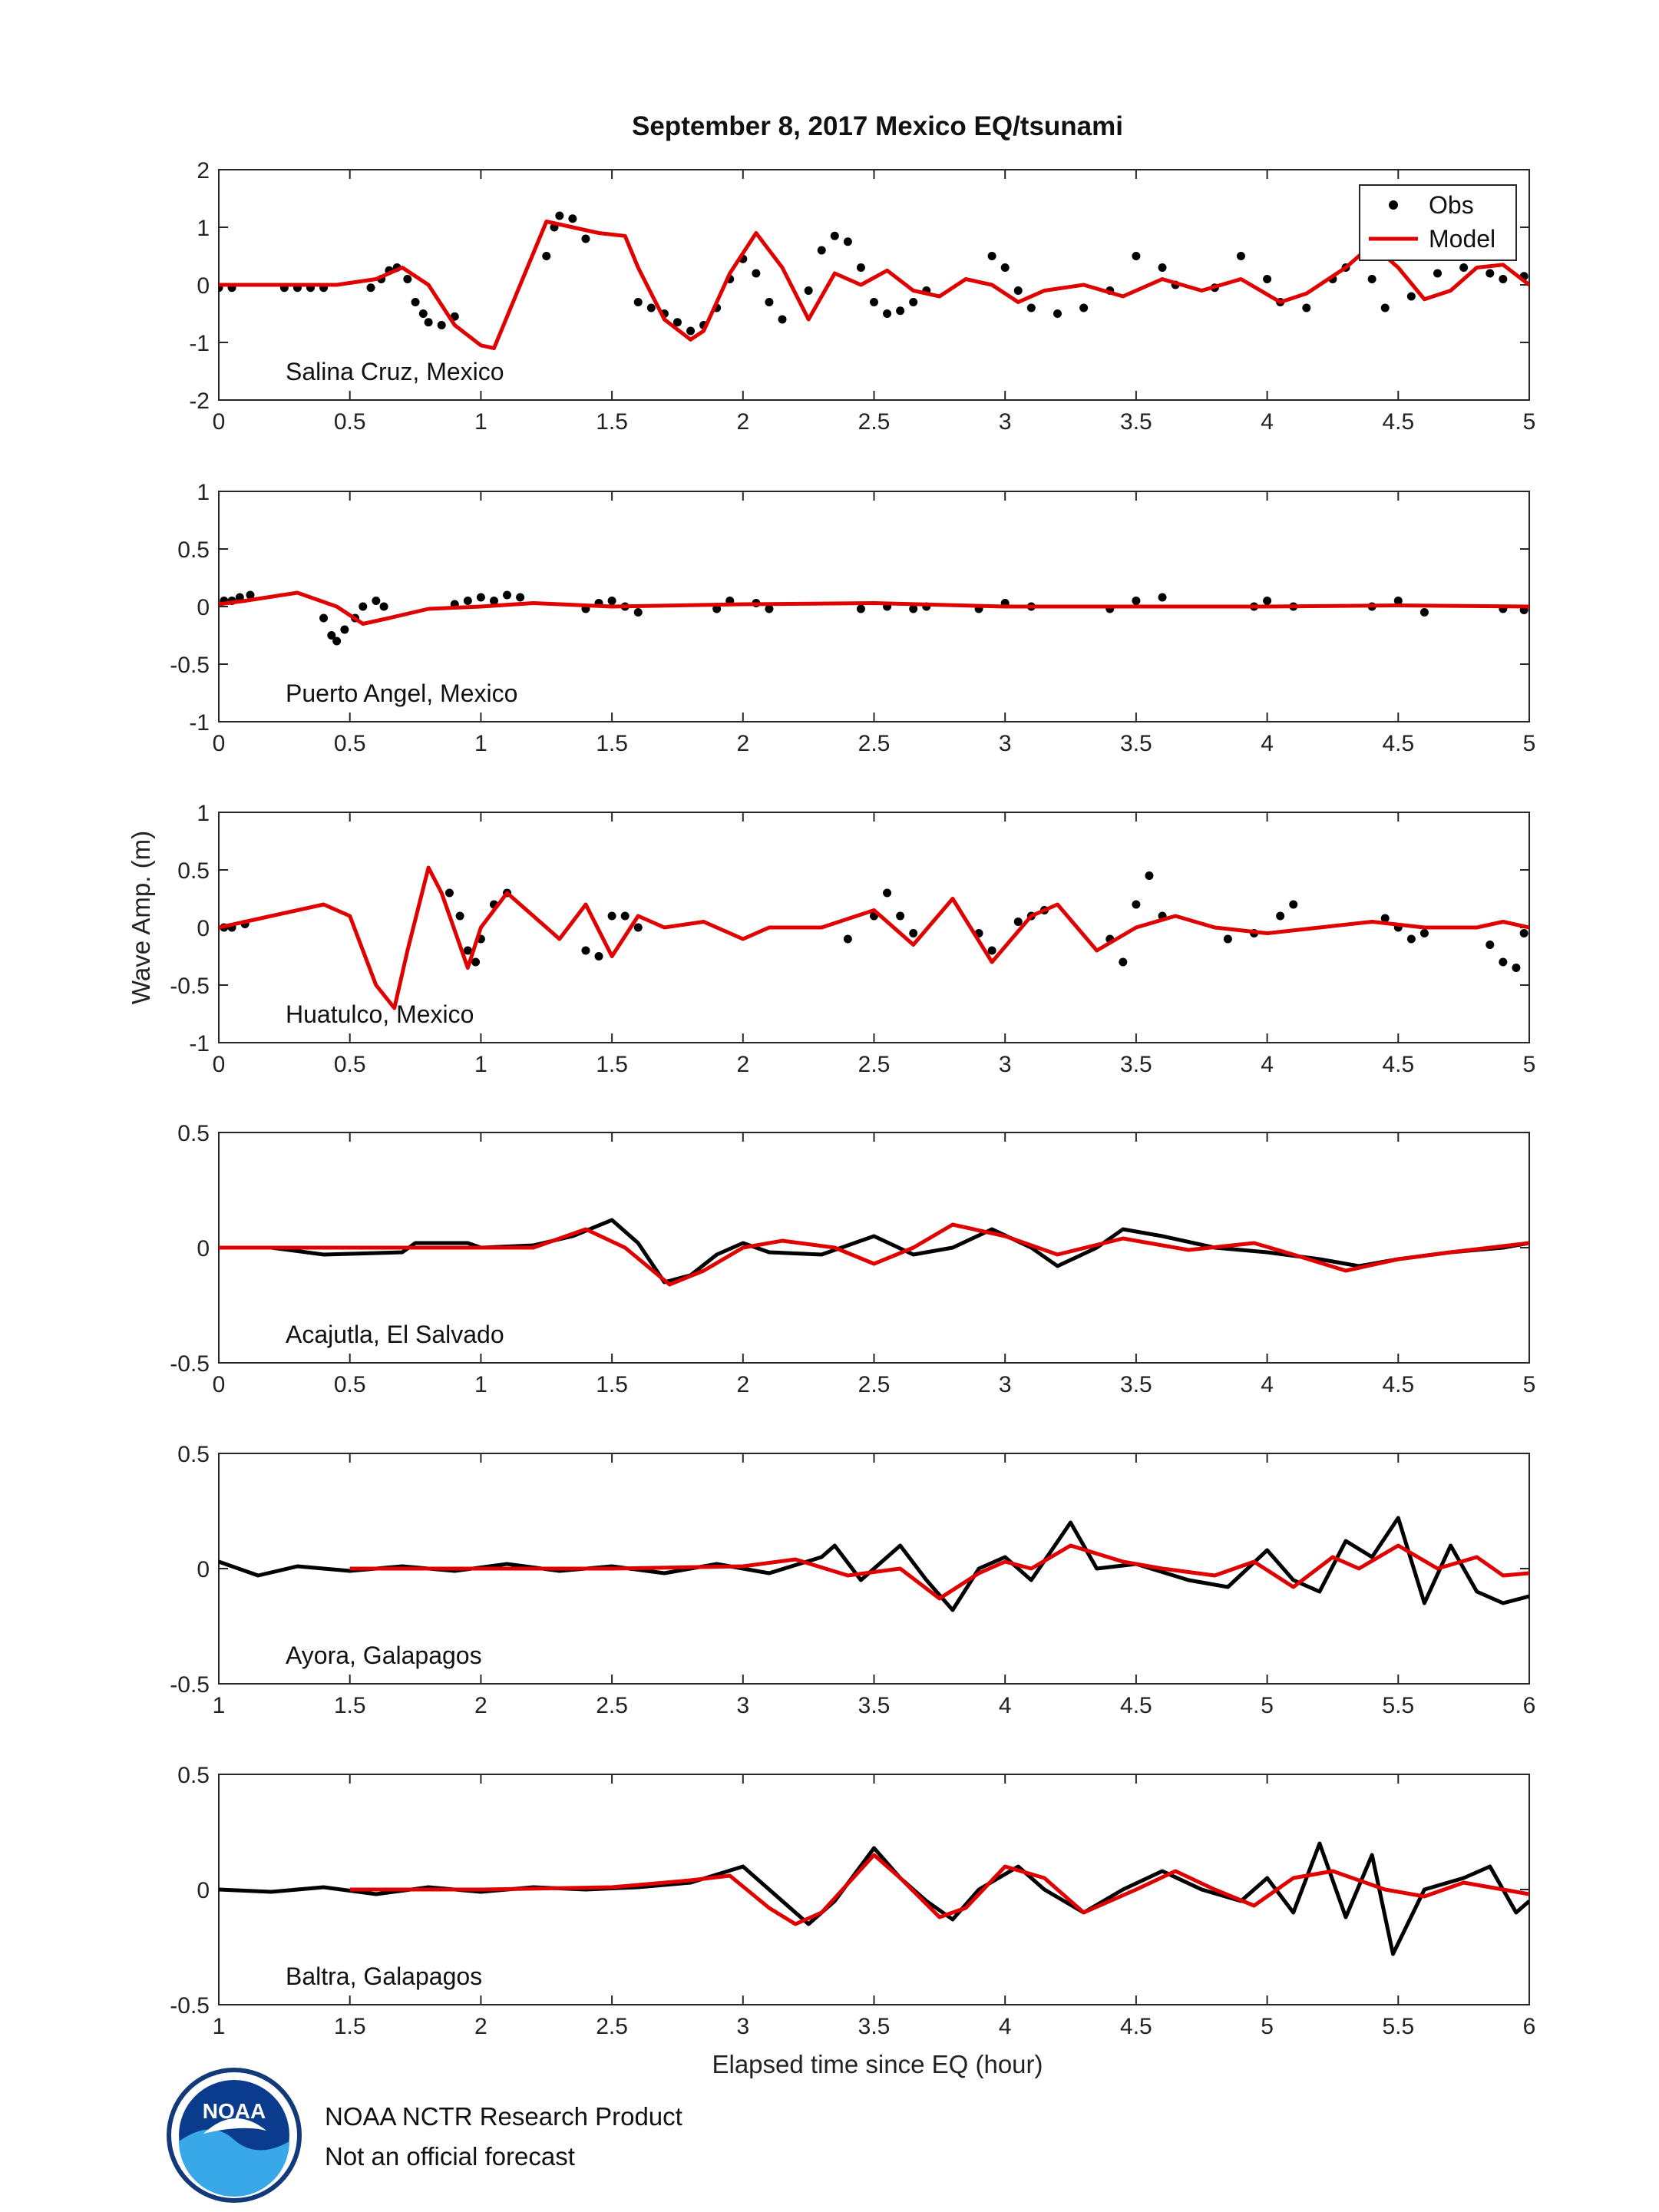 The width and height of the screenshot is (1659, 2212). I want to click on station-label: Huatulco, Mexico, so click(380, 1014).